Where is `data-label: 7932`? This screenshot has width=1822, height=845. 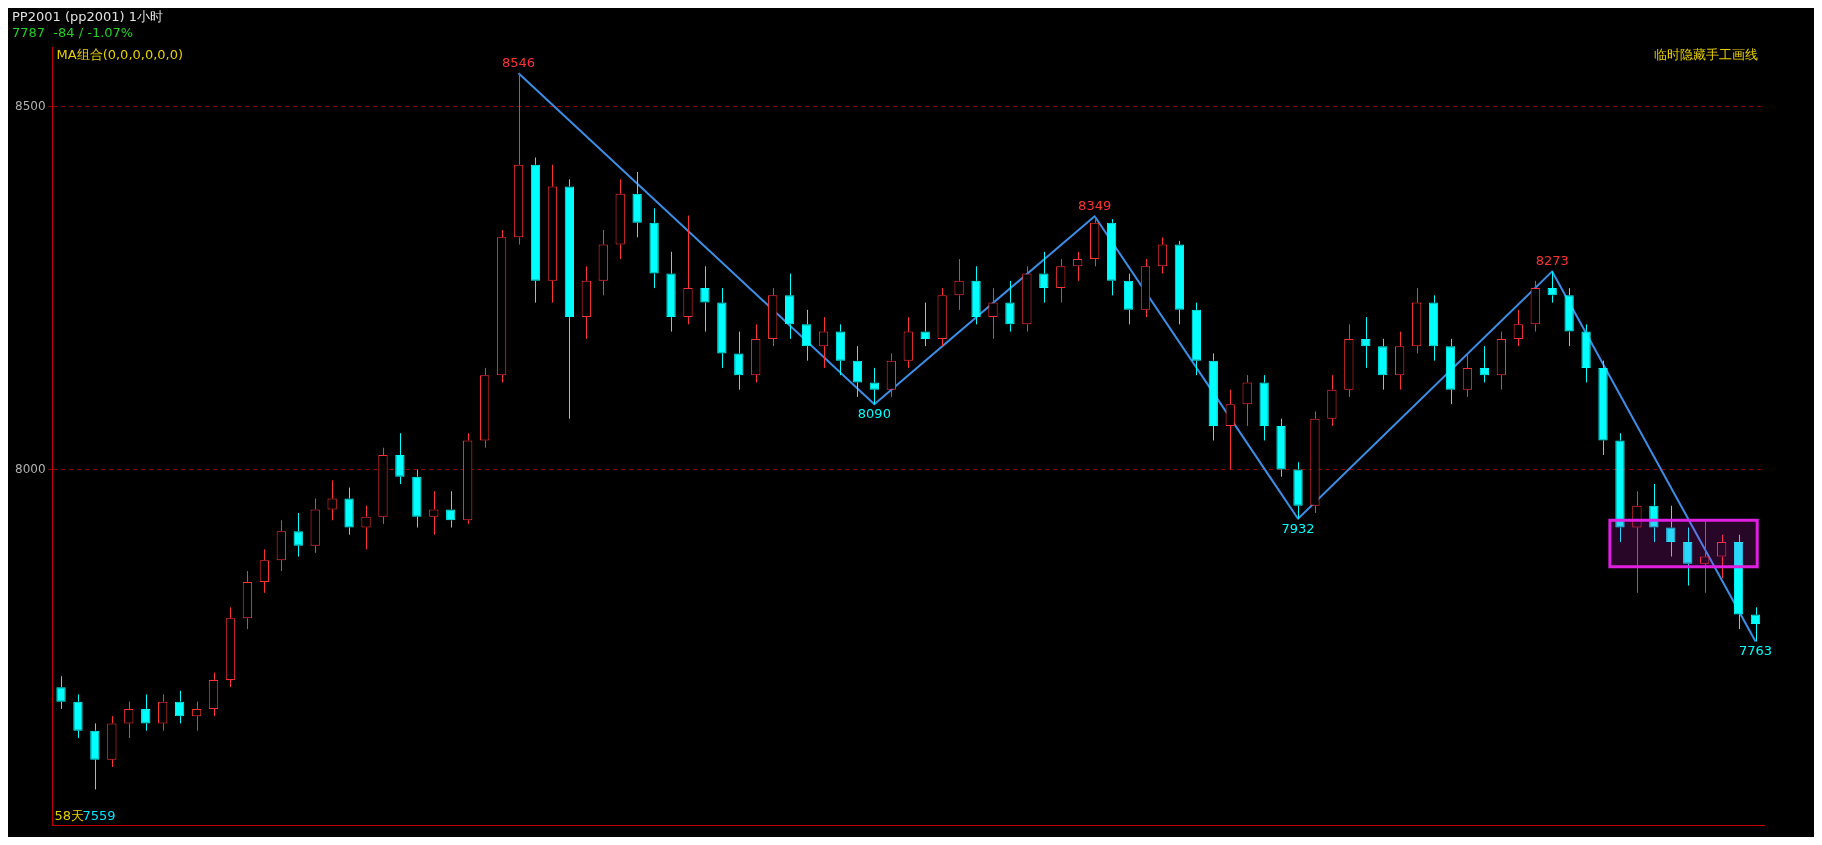
data-label: 7932 is located at coordinates (1298, 528).